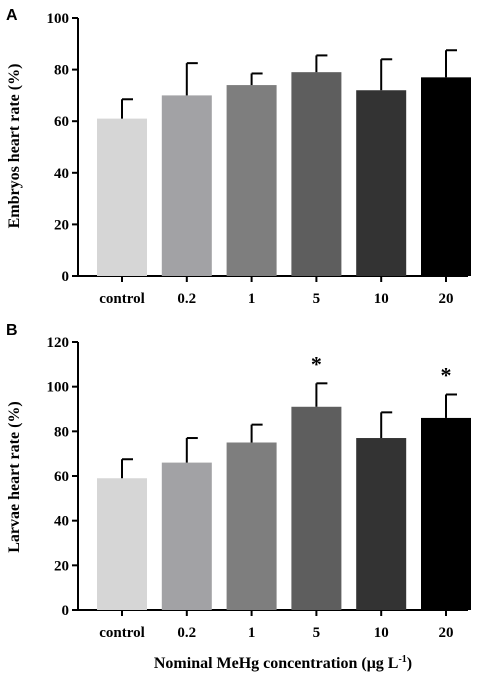 This screenshot has width=504, height=681. Describe the element at coordinates (66, 611) in the screenshot. I see `panel-b-y-tick-label: 0` at that location.